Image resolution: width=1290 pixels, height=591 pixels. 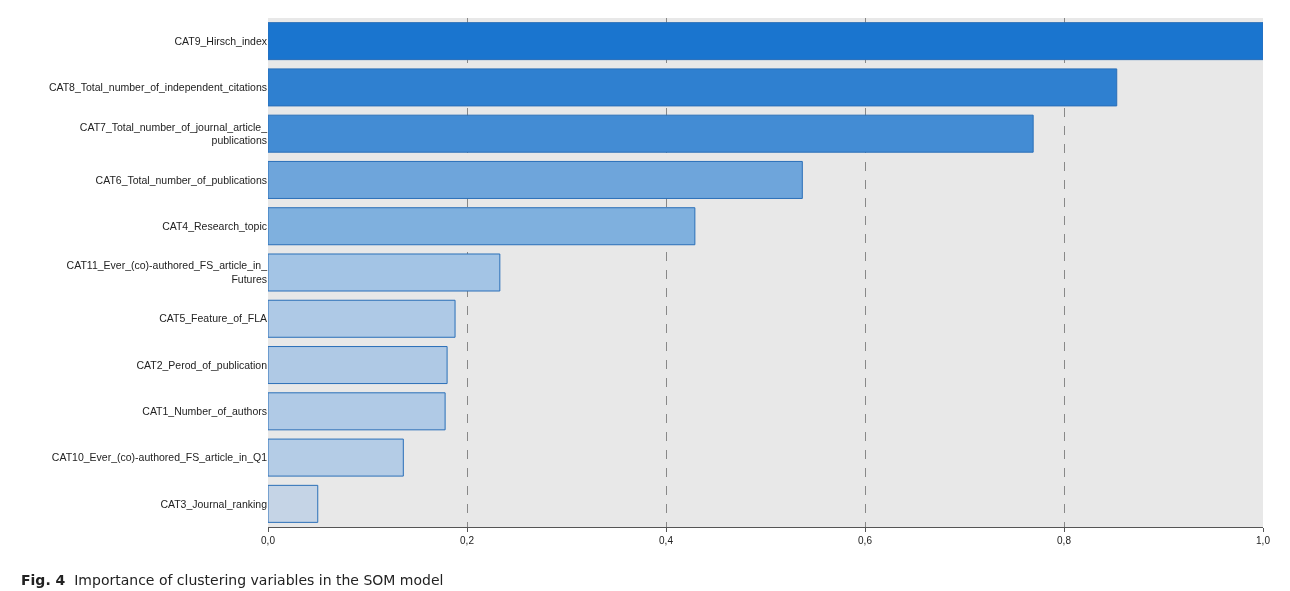 What do you see at coordinates (221, 40) in the screenshot?
I see `y-tick-label: CAT9_Hirsch_index` at bounding box center [221, 40].